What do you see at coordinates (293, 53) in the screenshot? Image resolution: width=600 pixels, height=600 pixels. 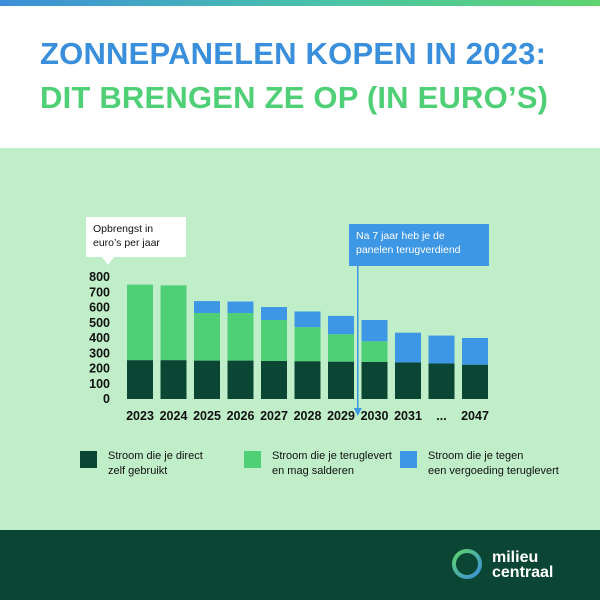 I see `title-line-1: ZONNEPANELEN KOPEN IN 2023:` at bounding box center [293, 53].